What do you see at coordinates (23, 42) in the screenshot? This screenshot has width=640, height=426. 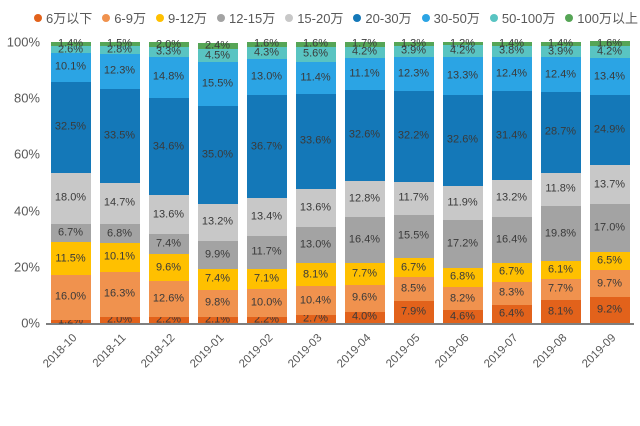 I see `y-axis-tick-label: 100%` at bounding box center [23, 42].